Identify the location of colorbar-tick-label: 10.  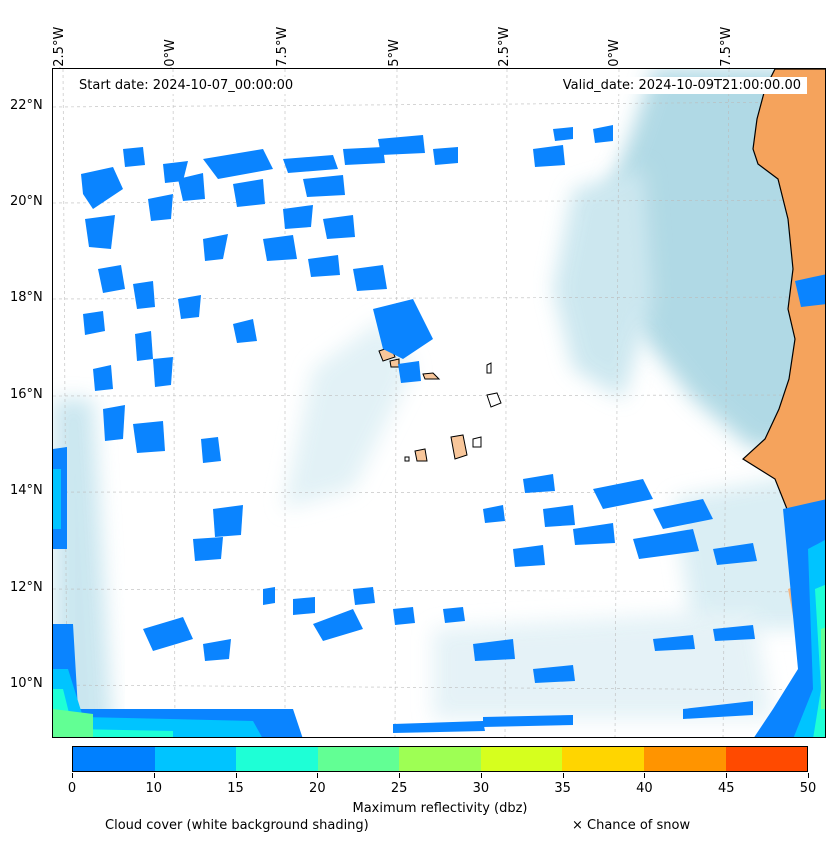
(154, 788).